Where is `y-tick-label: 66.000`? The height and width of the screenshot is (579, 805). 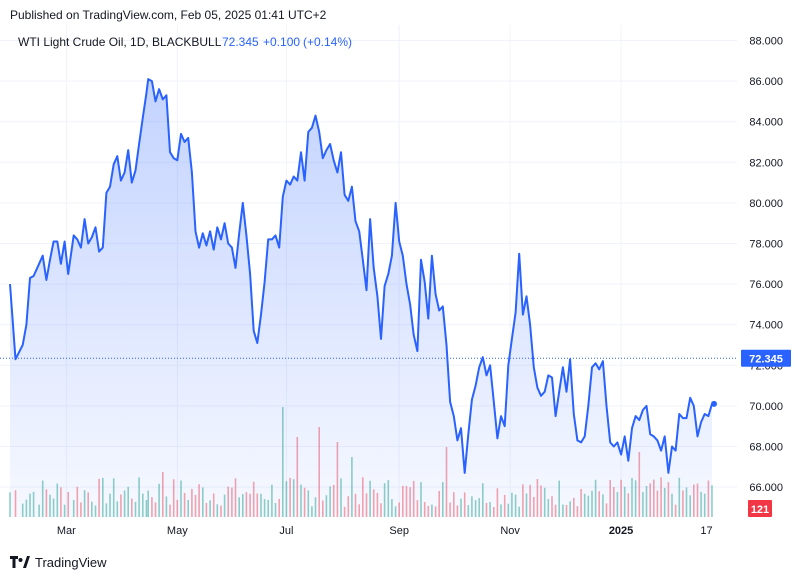 y-tick-label: 66.000 is located at coordinates (766, 488).